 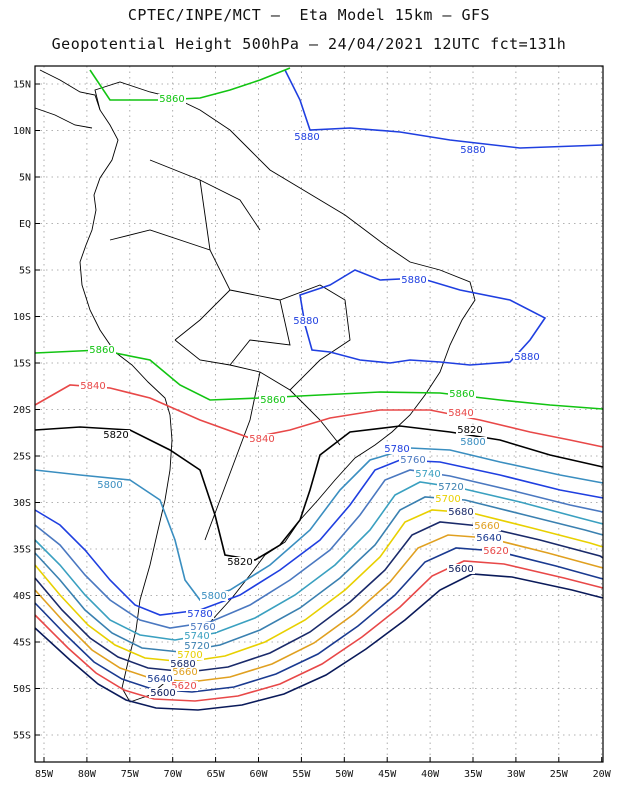 What do you see at coordinates (44, 774) in the screenshot?
I see `lon-label: 85W` at bounding box center [44, 774].